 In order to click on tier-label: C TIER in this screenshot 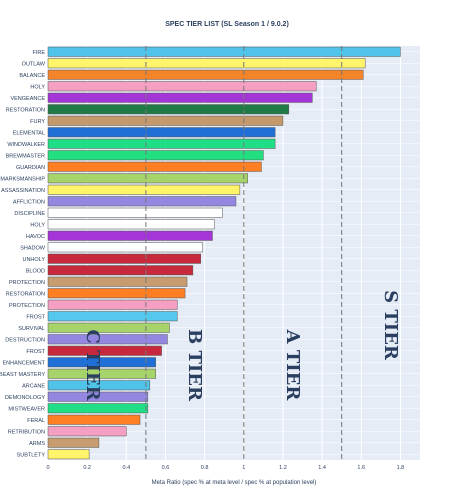, I will do `click(92, 365)`.